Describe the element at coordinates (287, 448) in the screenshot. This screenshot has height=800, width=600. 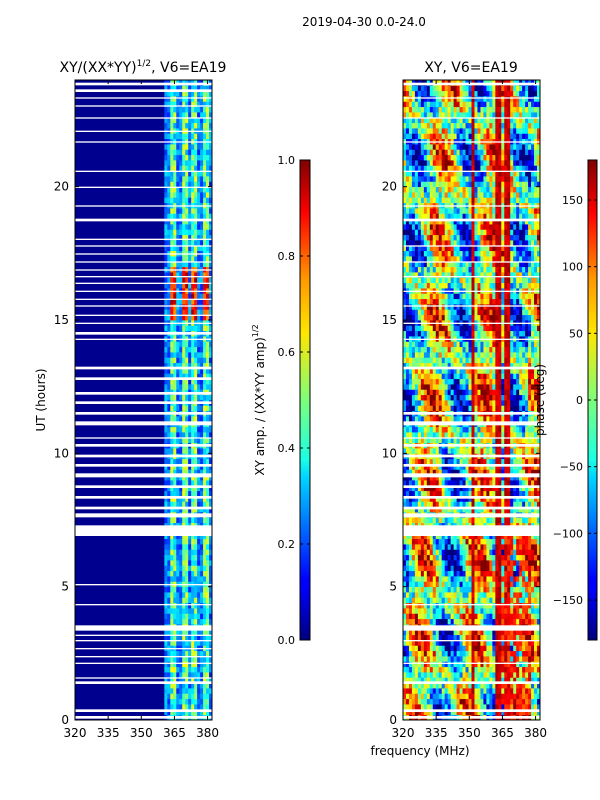
I see `colorbar-tick-label: 0.4` at that location.